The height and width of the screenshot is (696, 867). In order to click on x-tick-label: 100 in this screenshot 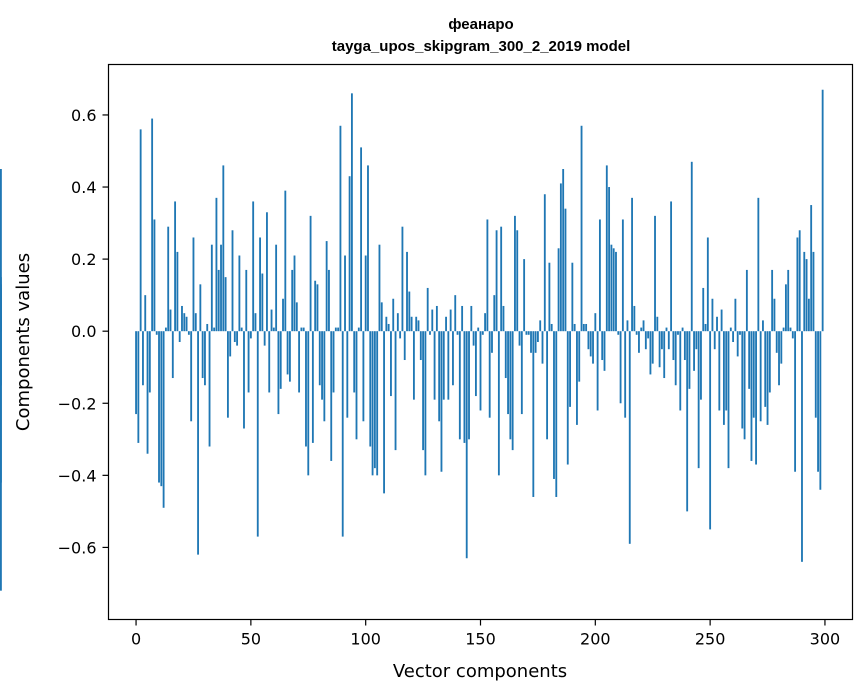, I will do `click(365, 639)`.